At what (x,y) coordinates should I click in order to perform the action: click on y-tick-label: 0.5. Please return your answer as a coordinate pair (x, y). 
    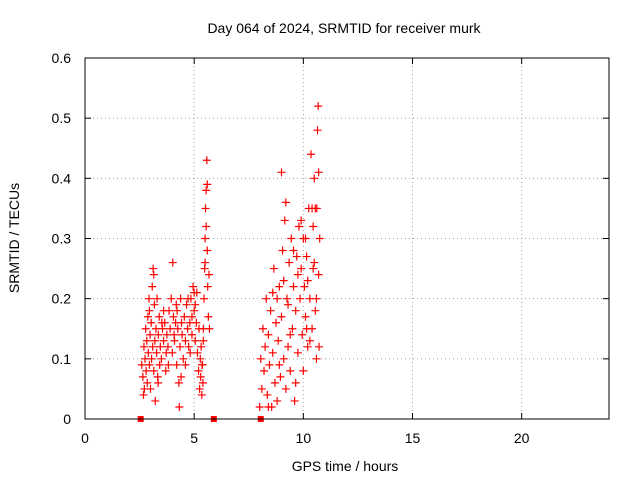
    Looking at the image, I should click on (62, 118).